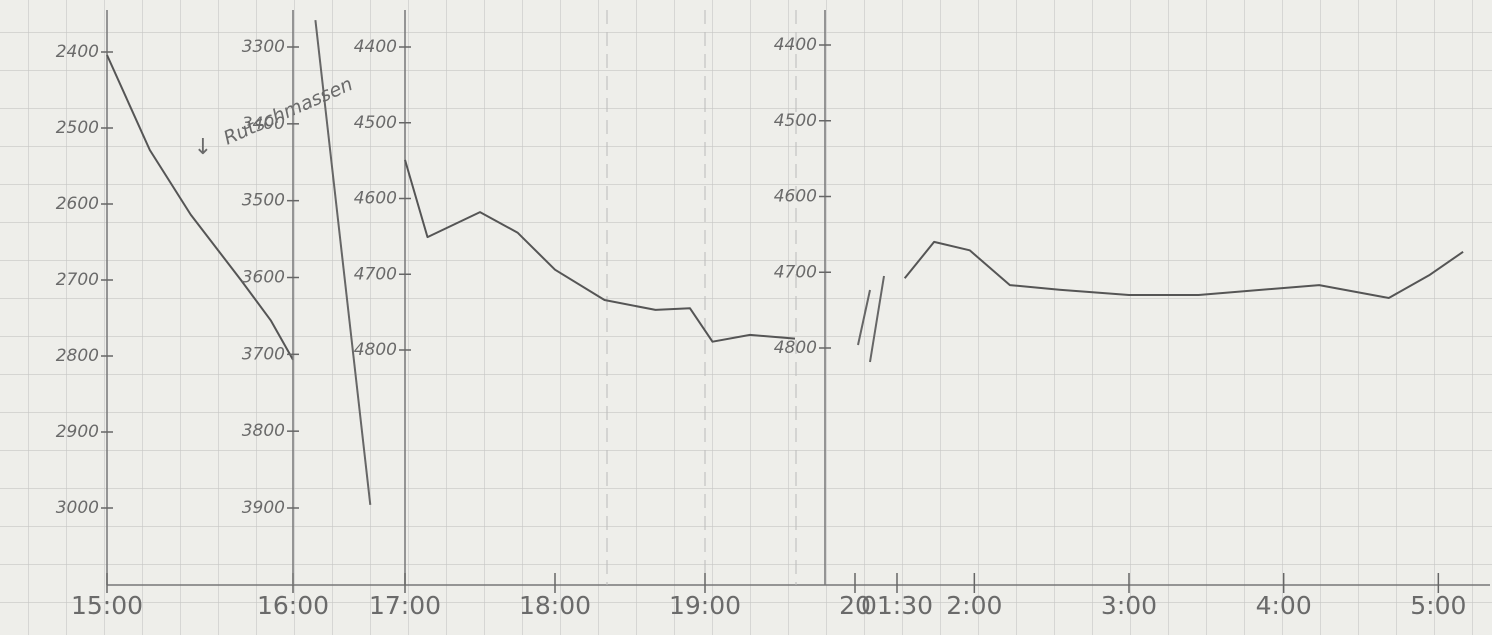  What do you see at coordinates (77, 128) in the screenshot?
I see `y-tick-label: 2500` at bounding box center [77, 128].